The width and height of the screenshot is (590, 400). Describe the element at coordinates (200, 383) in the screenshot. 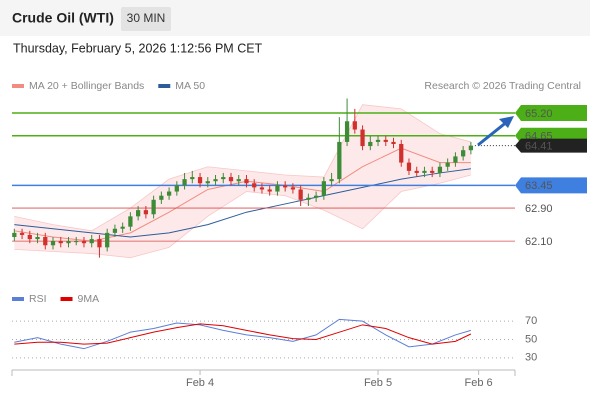

I see `x-tick-label: Feb 4` at that location.